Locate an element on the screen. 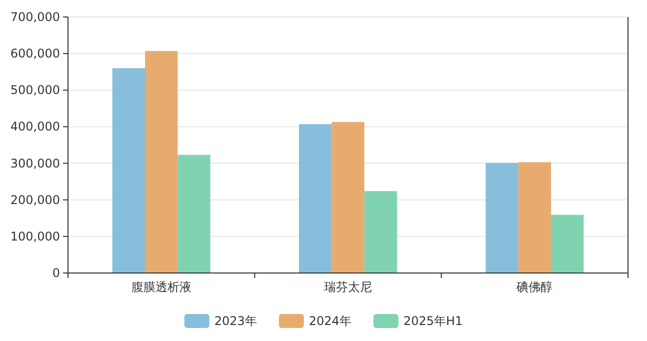 The height and width of the screenshot is (341, 647). y-tick-label: 400,000 is located at coordinates (35, 127).